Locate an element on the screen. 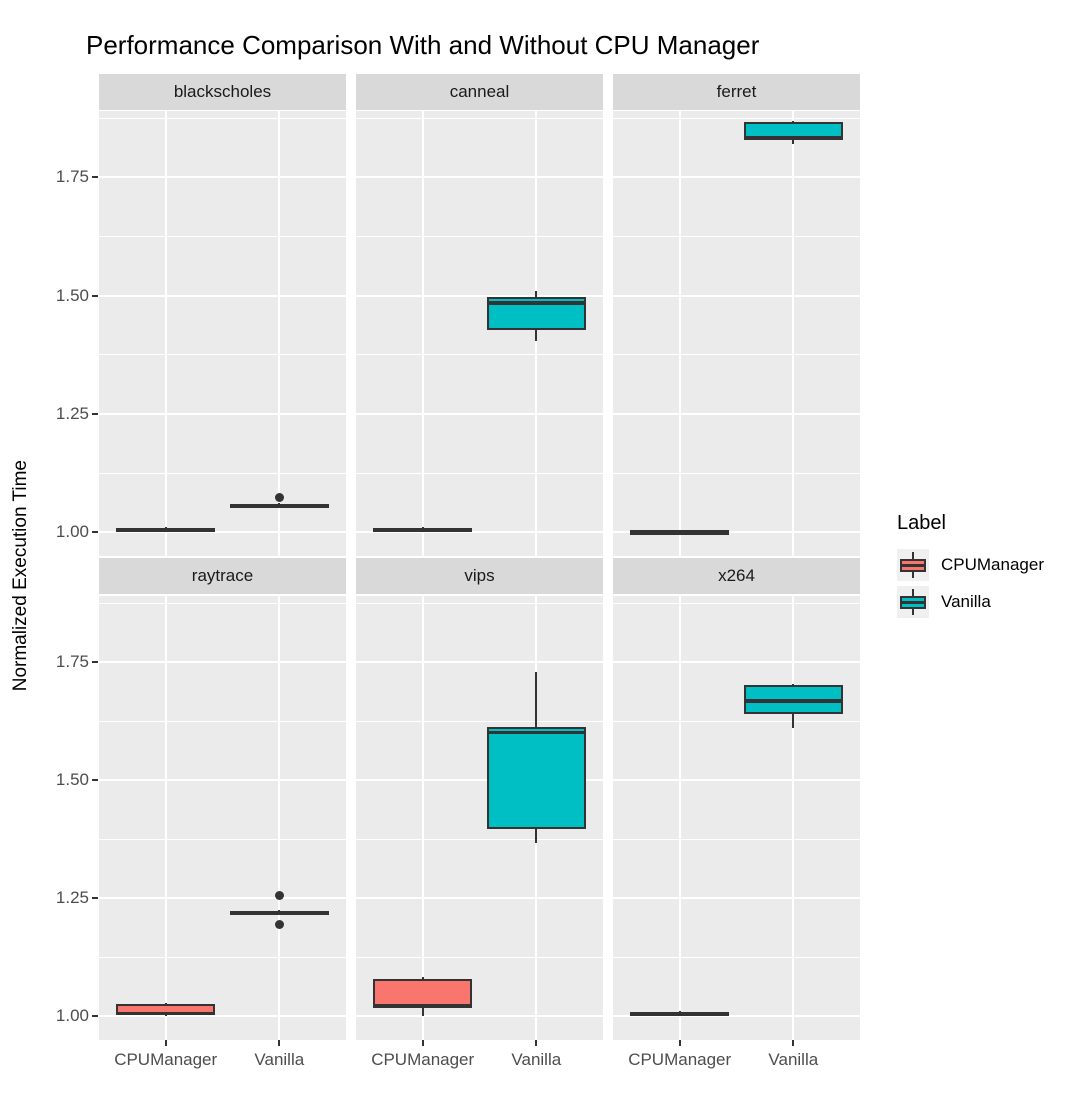 The width and height of the screenshot is (1078, 1110). legend: Label CPUManager Vanilla is located at coordinates (970, 567).